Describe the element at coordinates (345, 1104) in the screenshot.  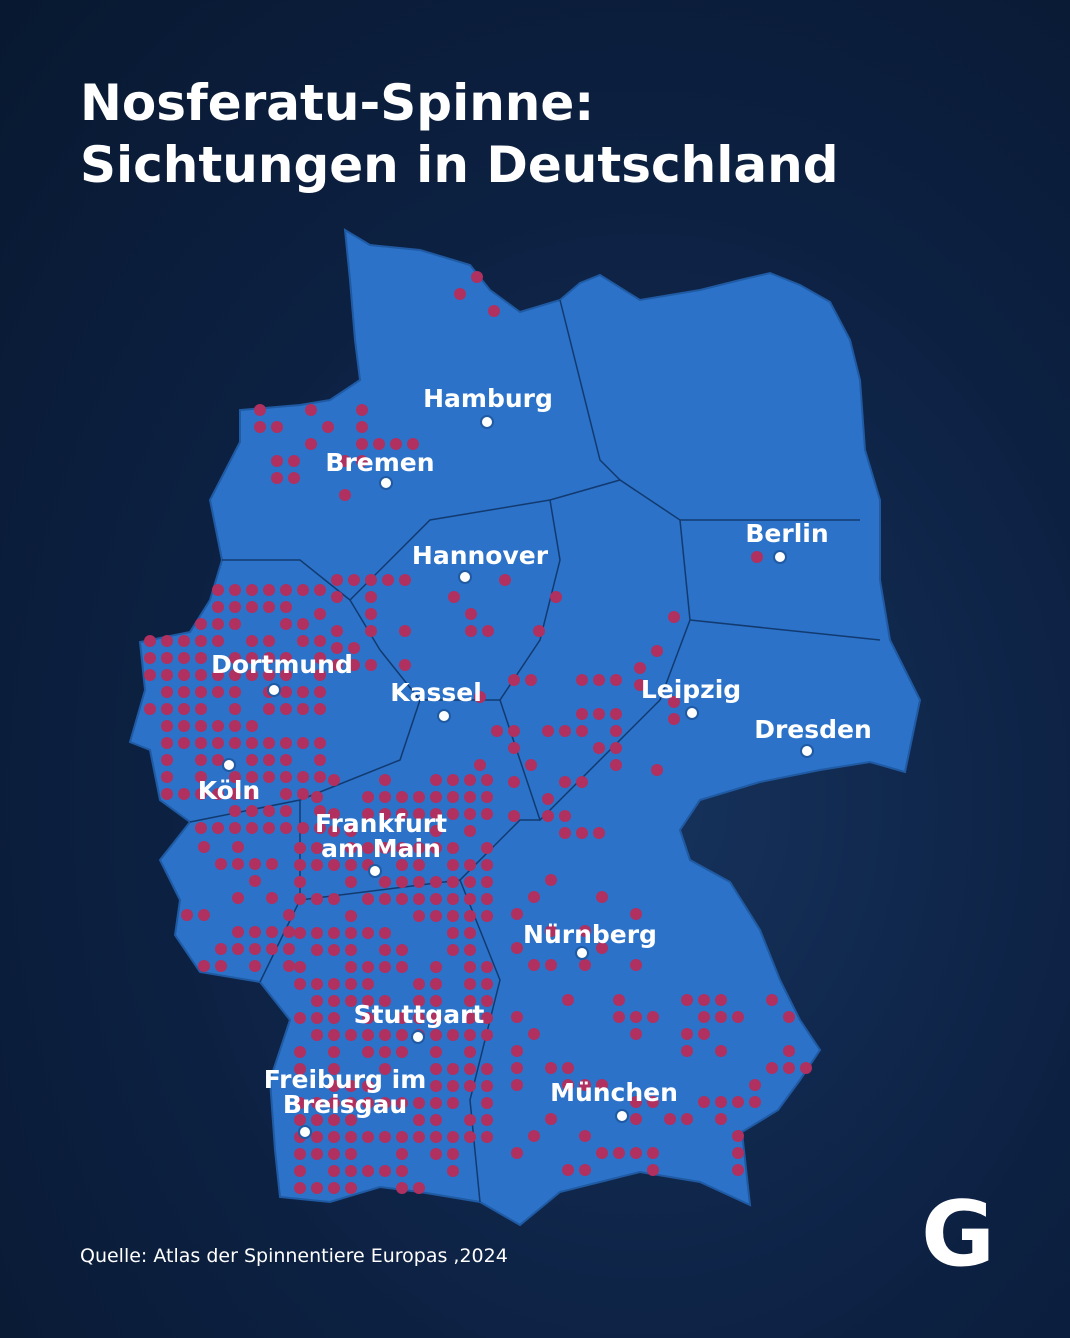
I see `city-label: Breisgau` at that location.